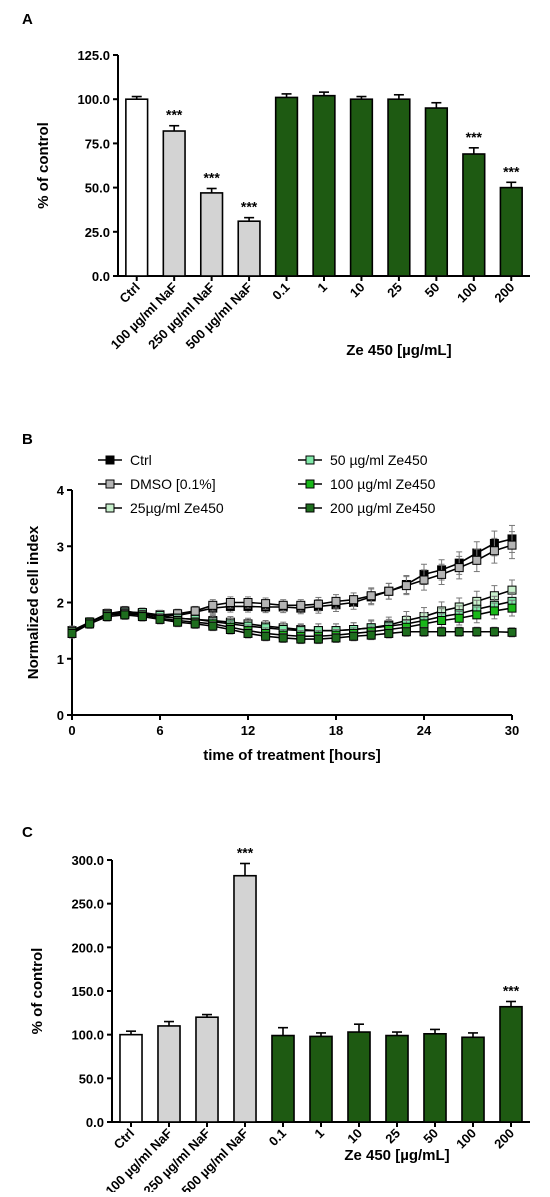 The image size is (550, 1197). Describe the element at coordinates (292, 755) in the screenshot. I see `x-axis-label: time of treatment [hours]` at that location.